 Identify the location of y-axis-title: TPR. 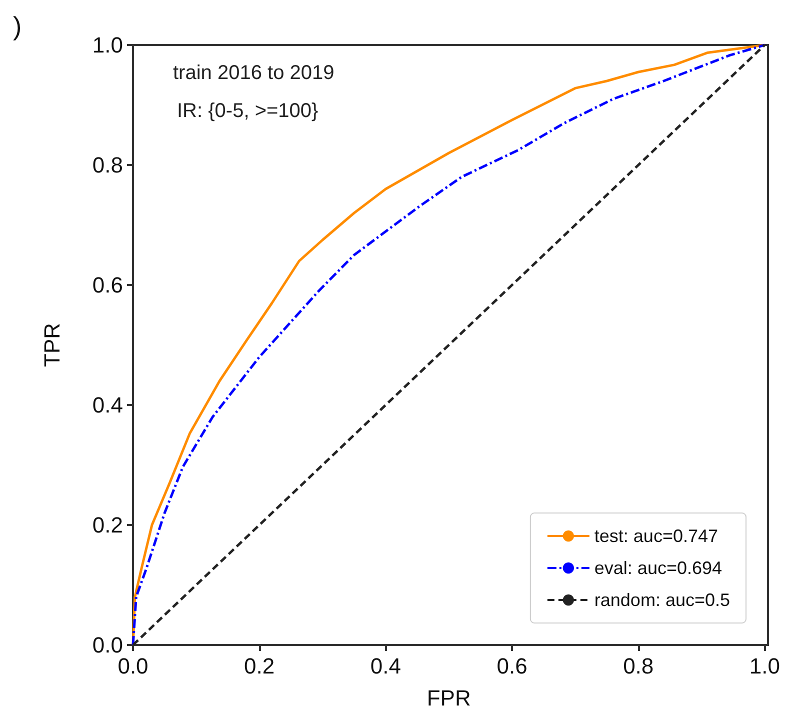
(52, 345).